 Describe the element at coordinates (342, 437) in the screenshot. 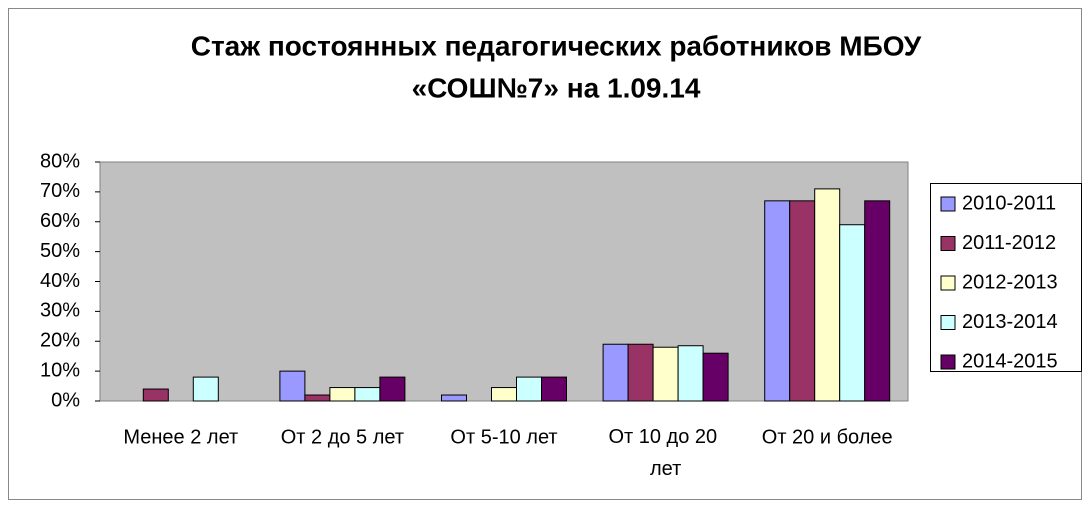

I see `x-tick-label: От 2 до 5 лет` at that location.